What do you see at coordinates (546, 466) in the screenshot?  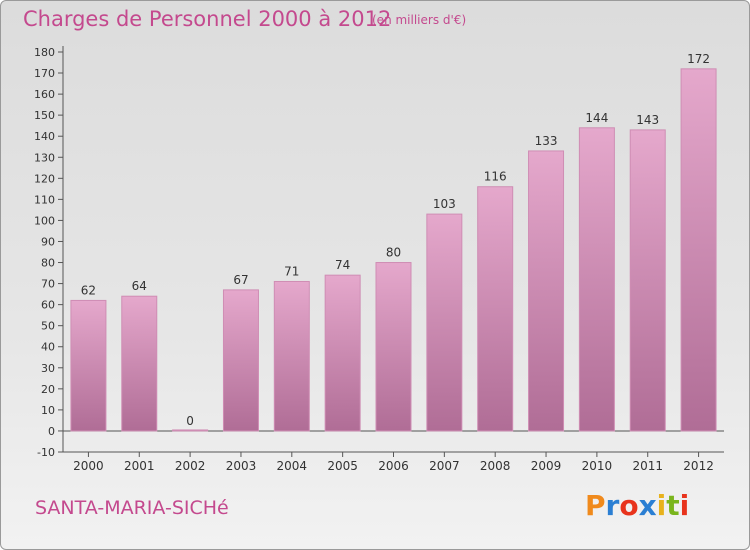 I see `x-tick-label-2009: 2009` at bounding box center [546, 466].